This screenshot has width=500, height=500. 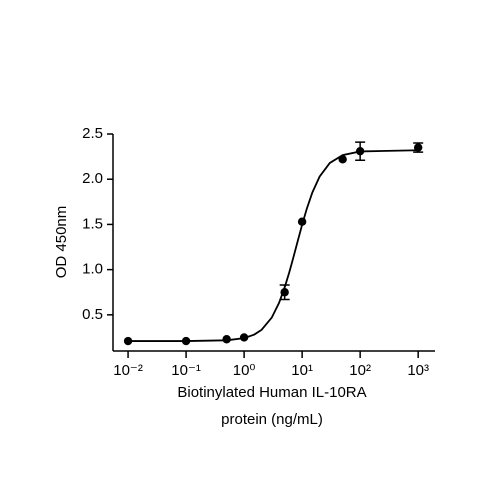 What do you see at coordinates (244, 370) in the screenshot?
I see `x-tick-label: 10⁰` at bounding box center [244, 370].